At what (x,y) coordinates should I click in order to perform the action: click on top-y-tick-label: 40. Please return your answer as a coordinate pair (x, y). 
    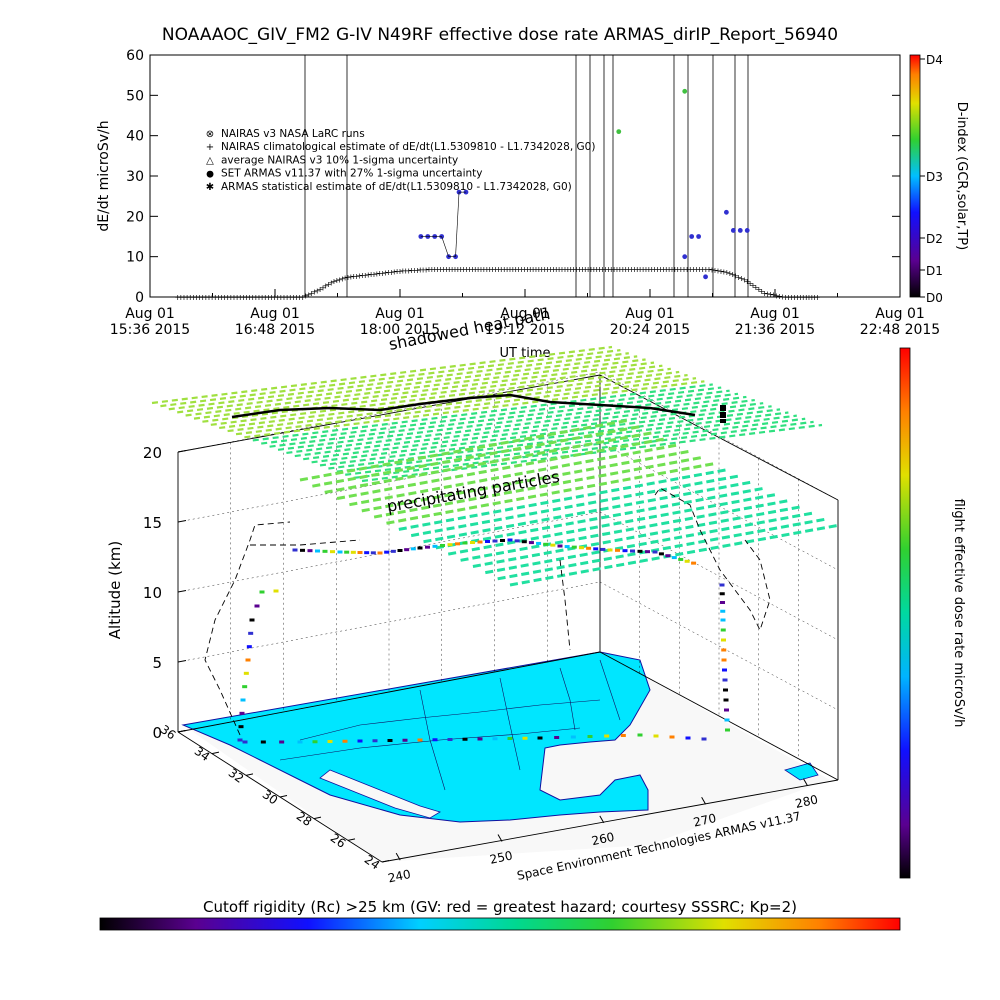
    Looking at the image, I should click on (135, 137).